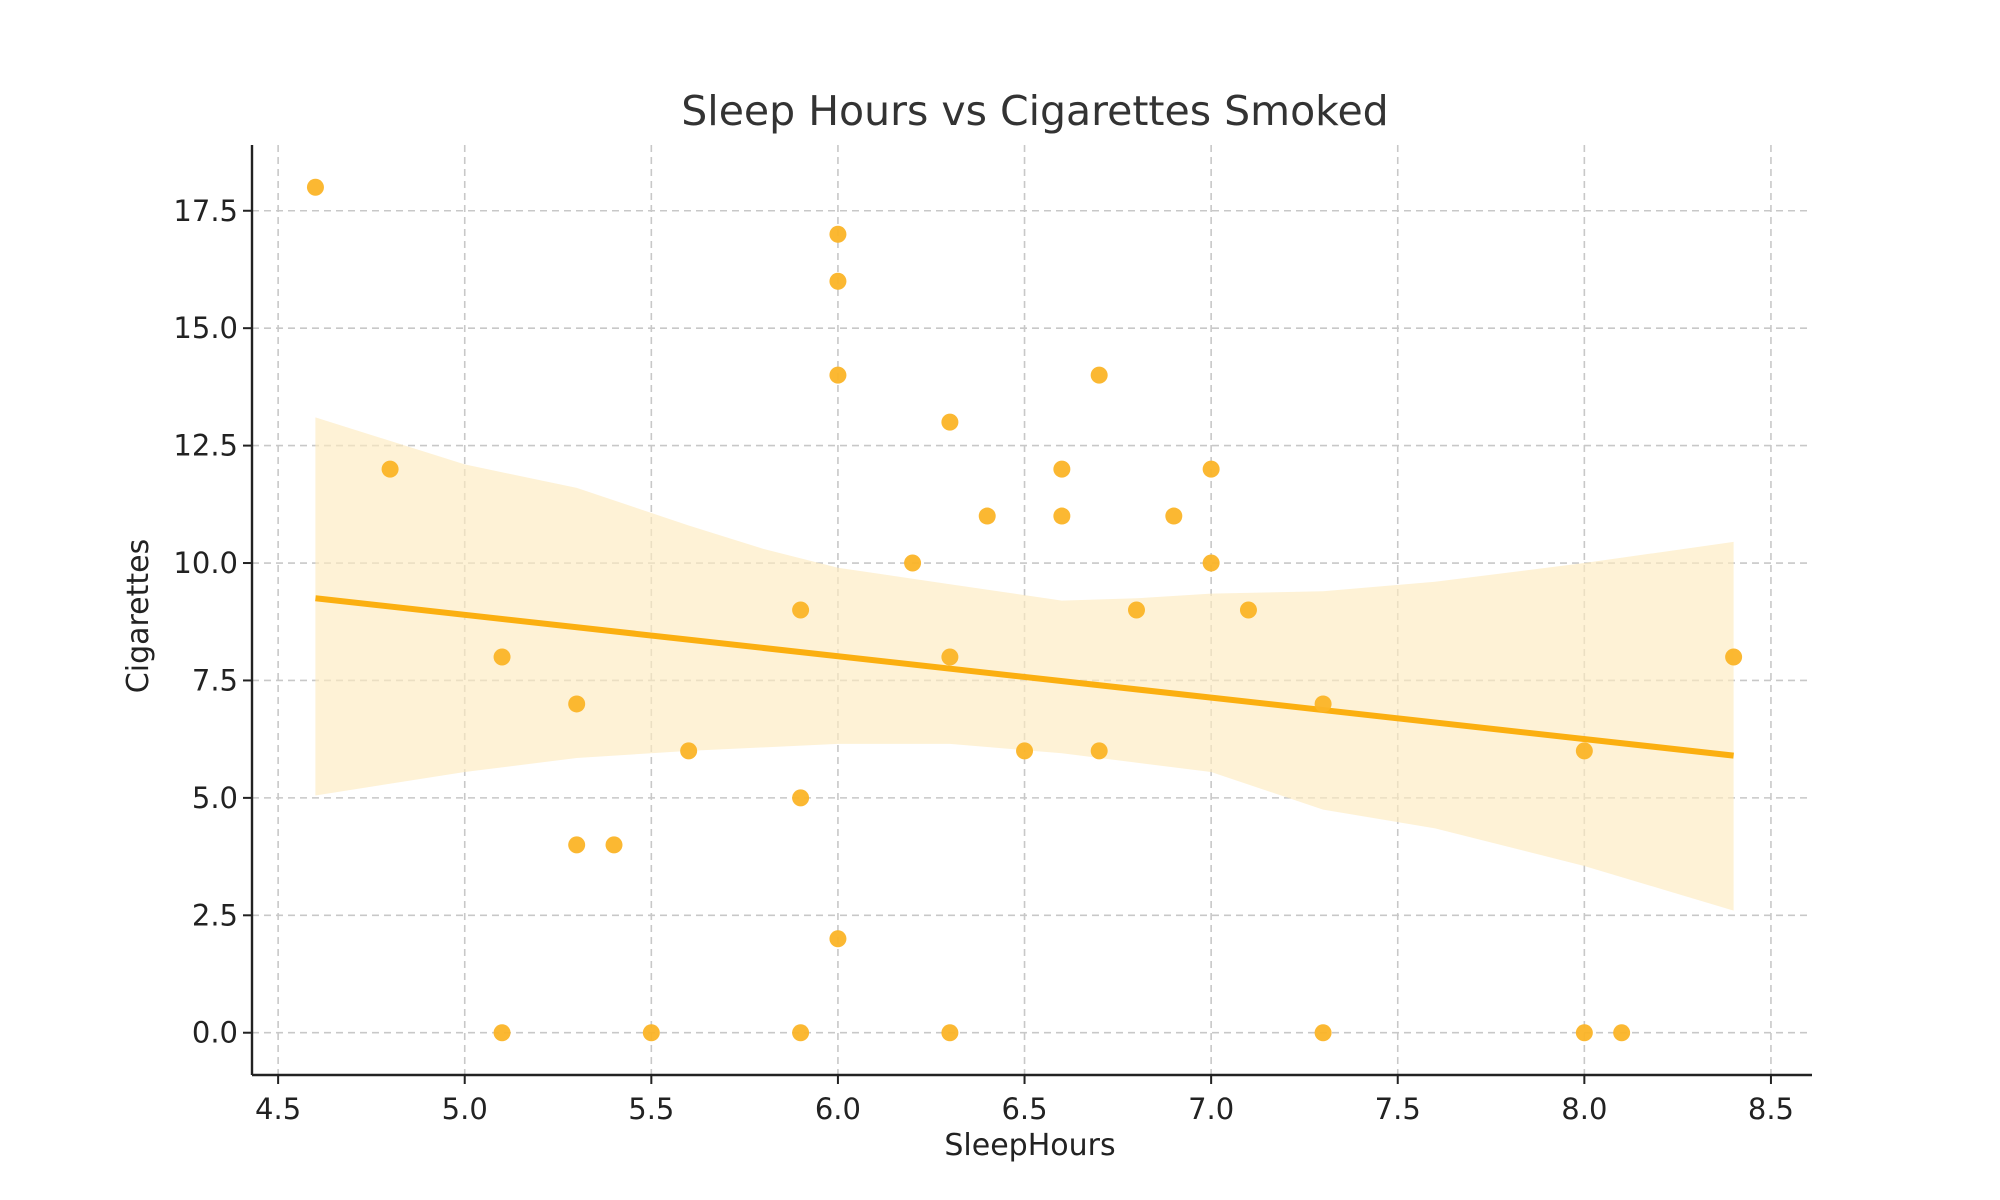 The width and height of the screenshot is (2000, 1200). Describe the element at coordinates (212, 622) in the screenshot. I see `y-axis-ticks: 0.0 2.5 5.0 7.5 10.0 12.5 15.0 17.5` at that location.